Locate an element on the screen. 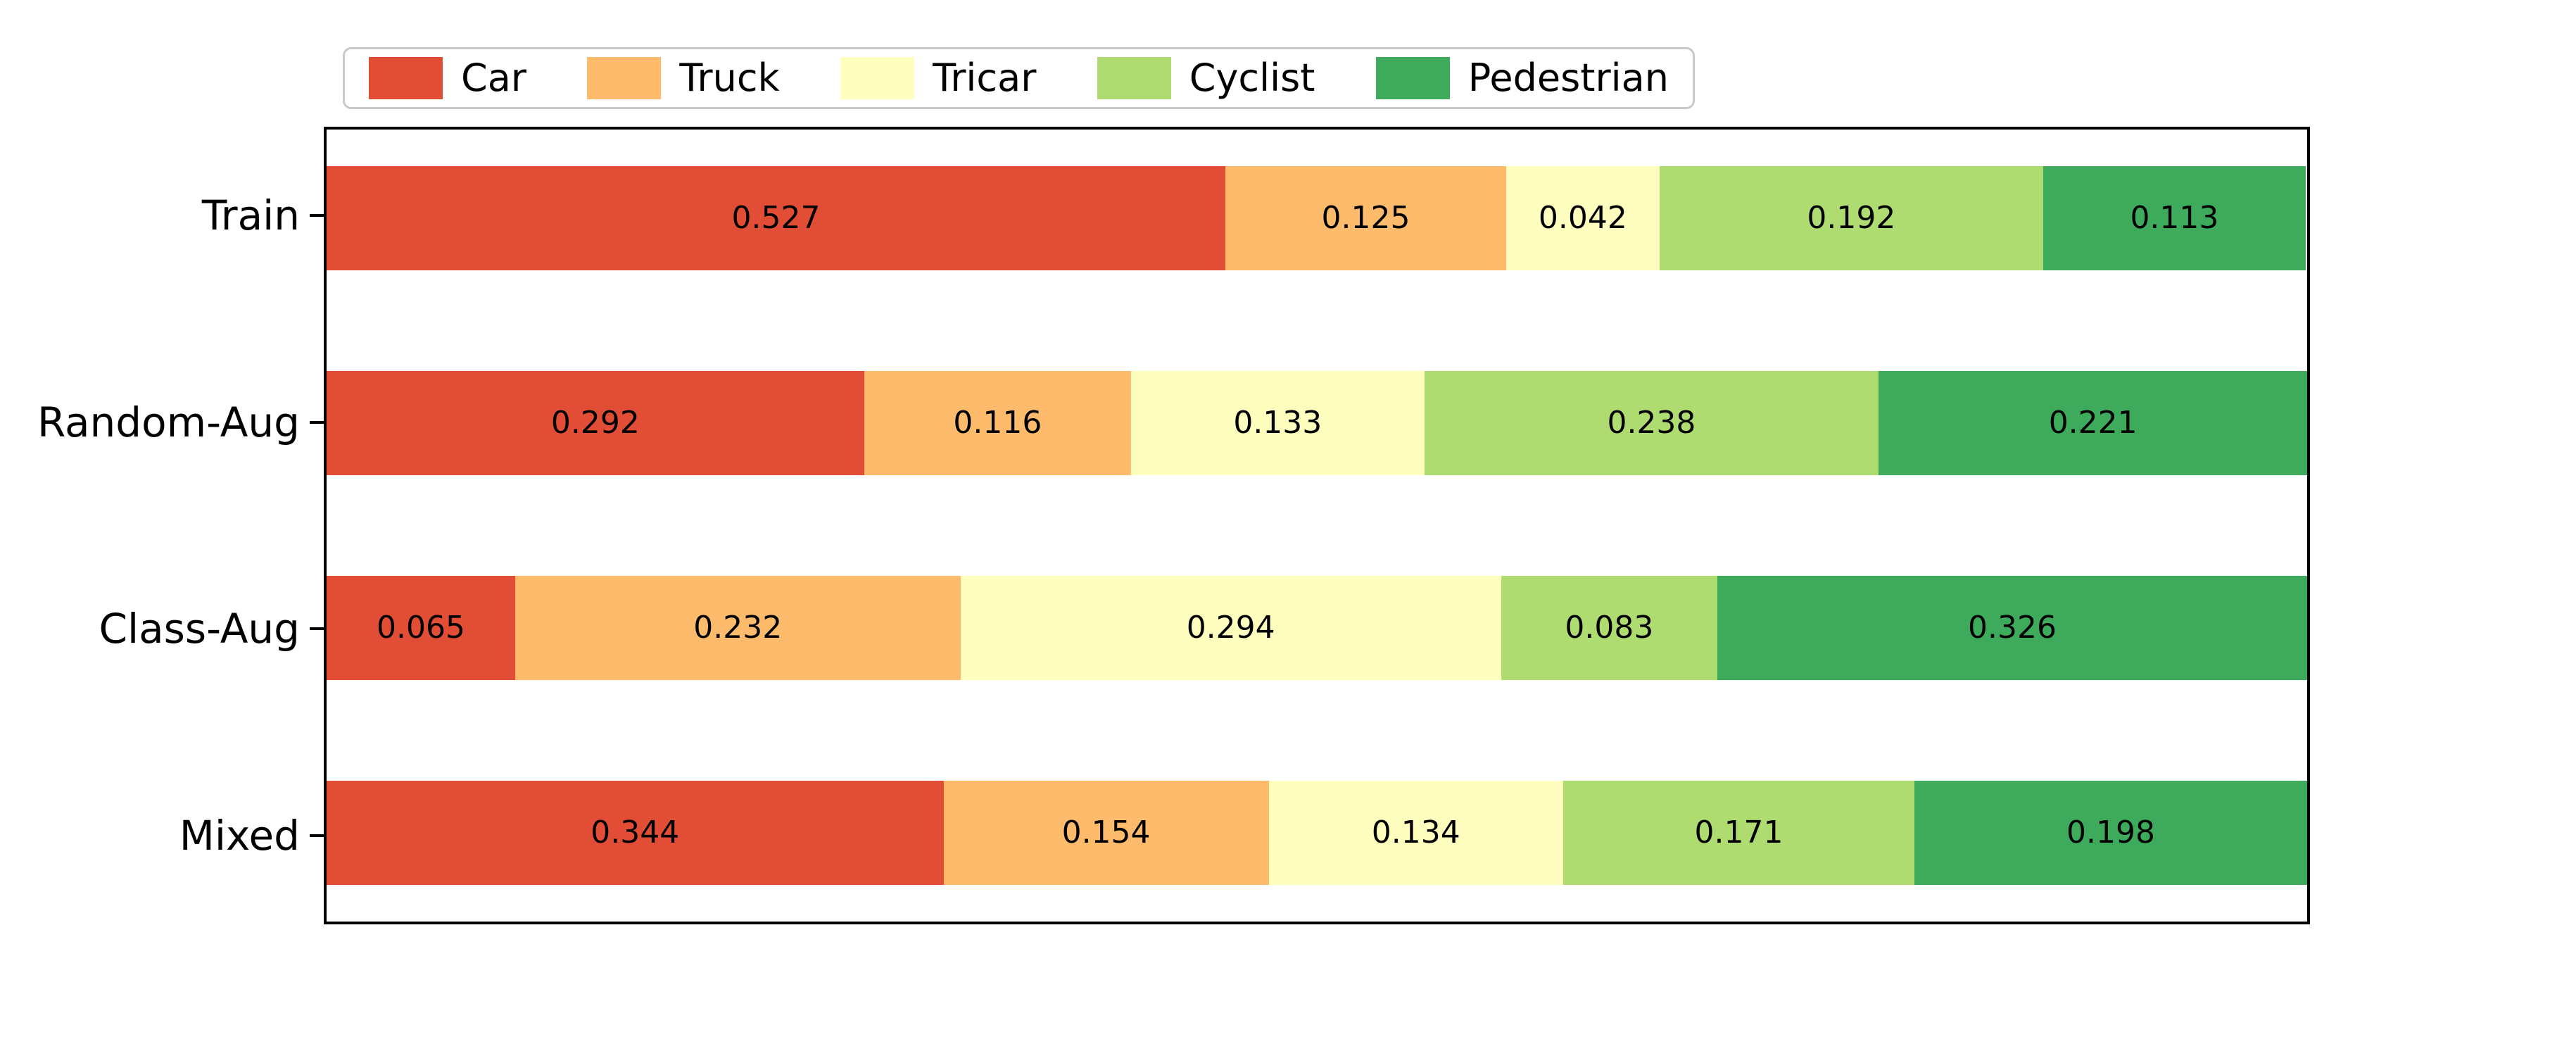  y-axis-tick-label: Mixed is located at coordinates (239, 835).